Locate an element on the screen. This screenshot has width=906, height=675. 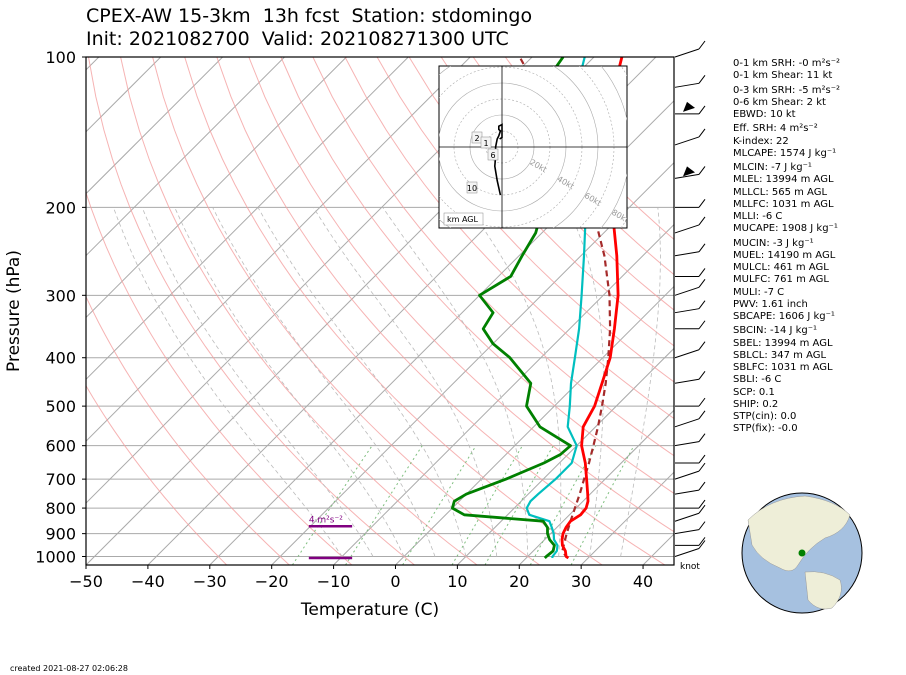
hodograph-height-marker: 2 is located at coordinates (477, 137).